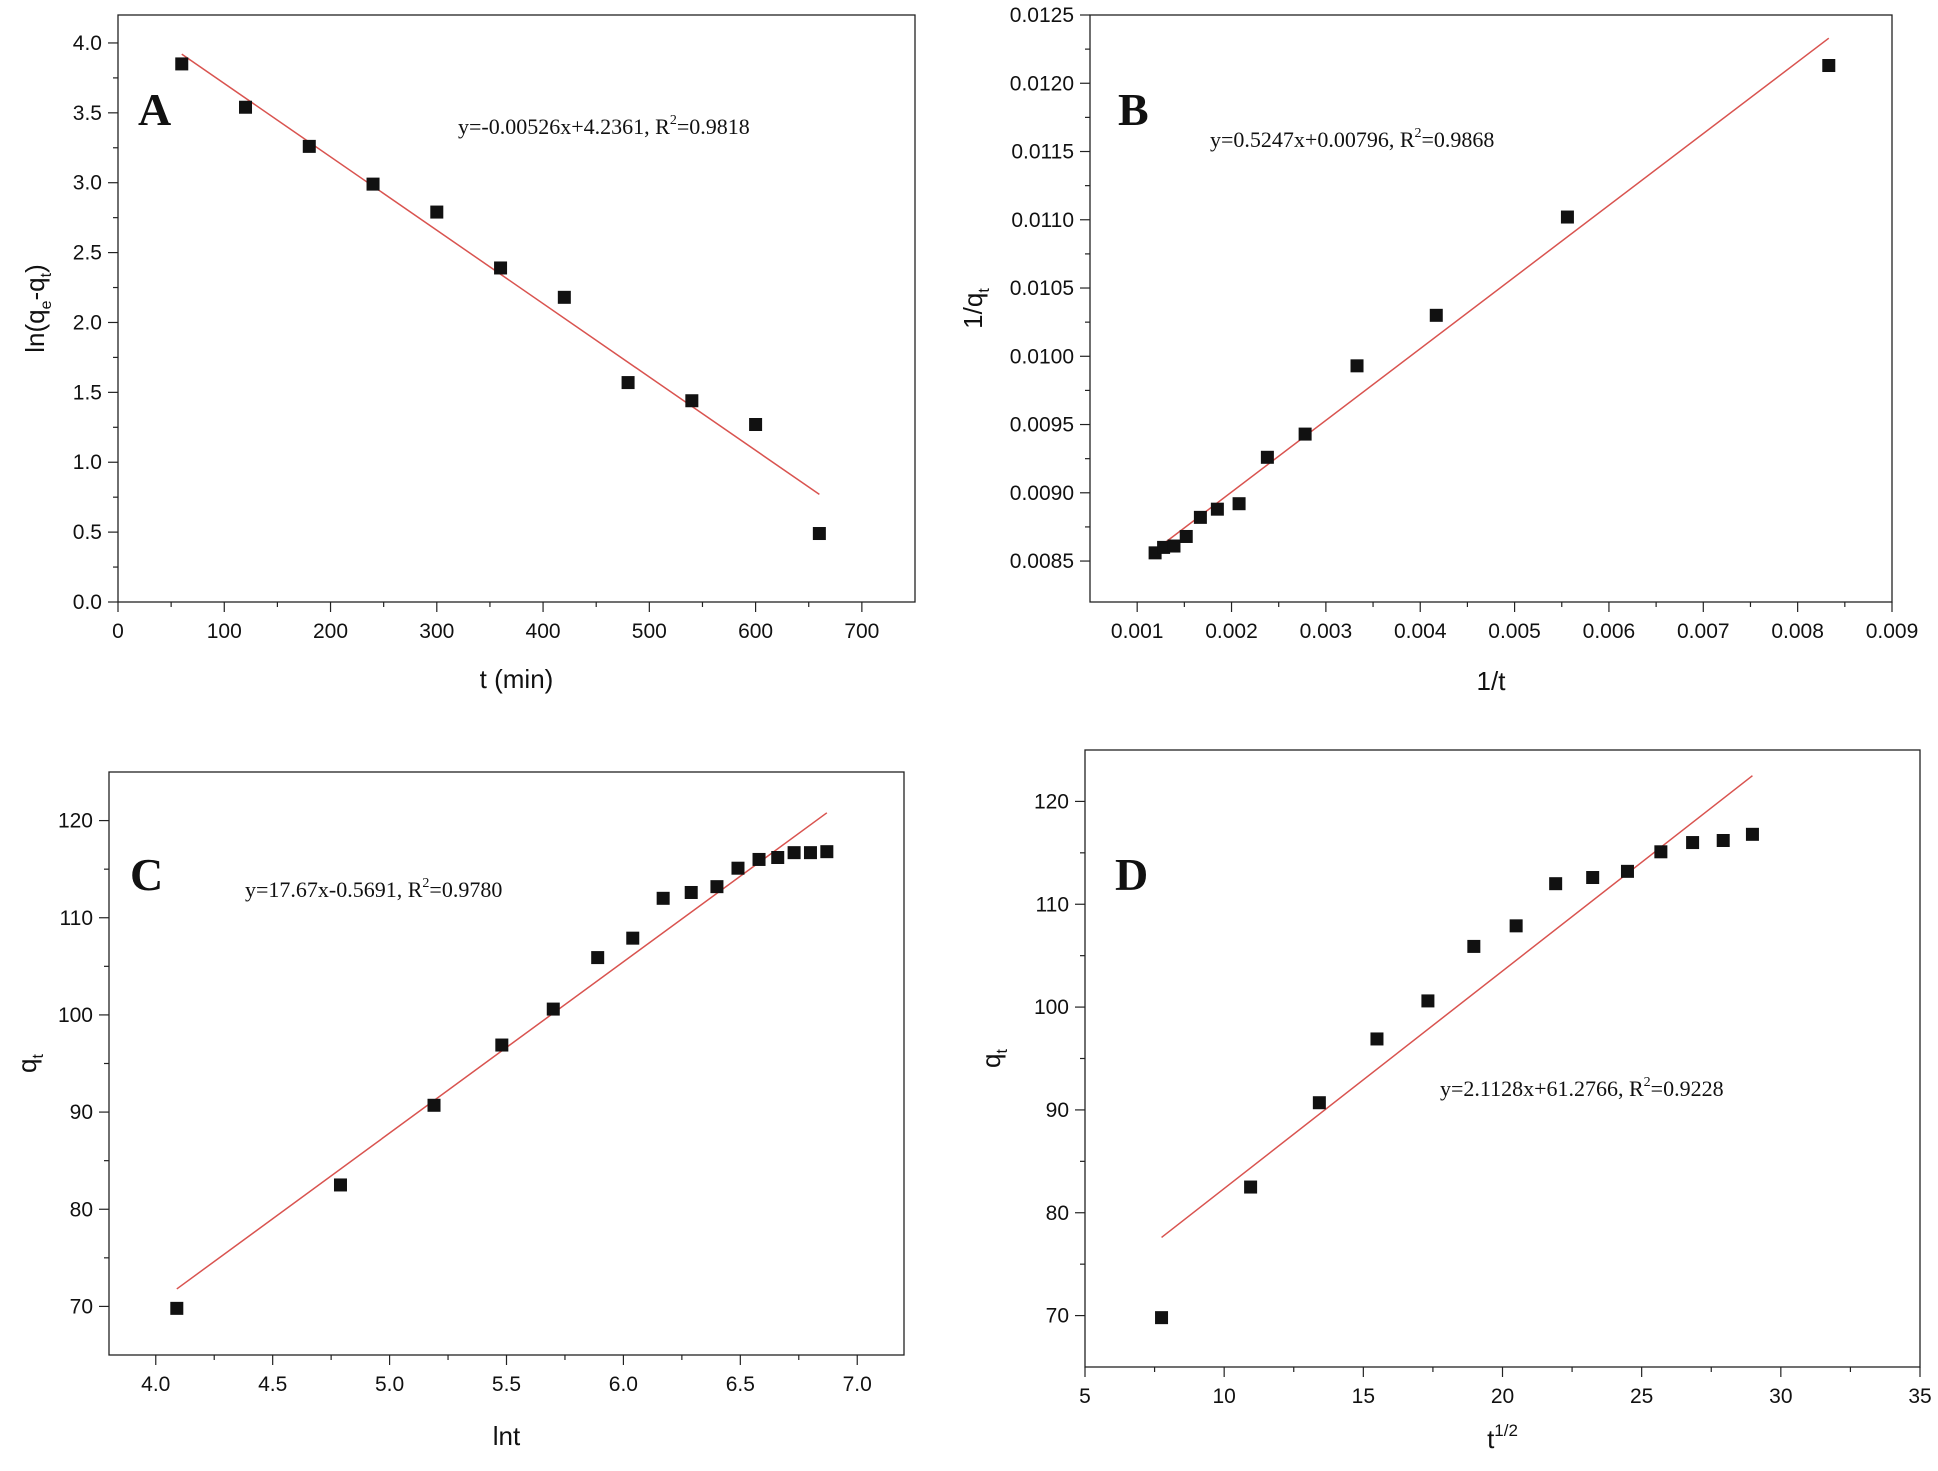 Image resolution: width=1938 pixels, height=1471 pixels. I want to click on y-tick-label: 0.0115, so click(1042, 152).